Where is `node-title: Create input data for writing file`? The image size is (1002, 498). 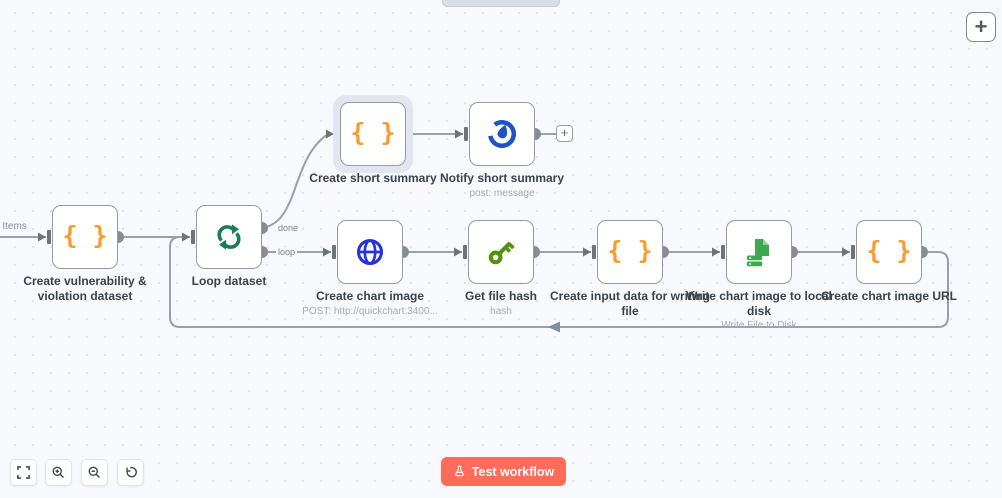 node-title: Create input data for writing file is located at coordinates (629, 303).